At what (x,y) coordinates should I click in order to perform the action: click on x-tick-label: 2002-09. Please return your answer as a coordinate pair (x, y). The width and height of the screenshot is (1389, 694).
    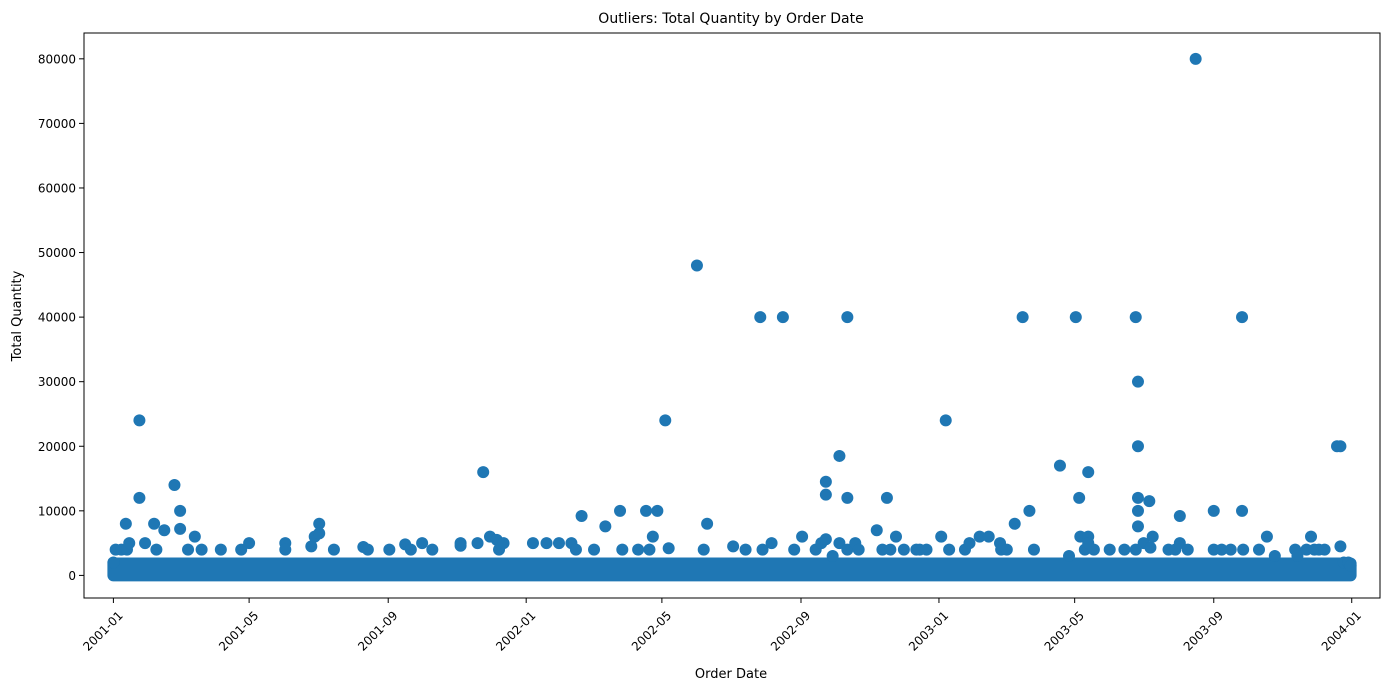
    Looking at the image, I should click on (790, 630).